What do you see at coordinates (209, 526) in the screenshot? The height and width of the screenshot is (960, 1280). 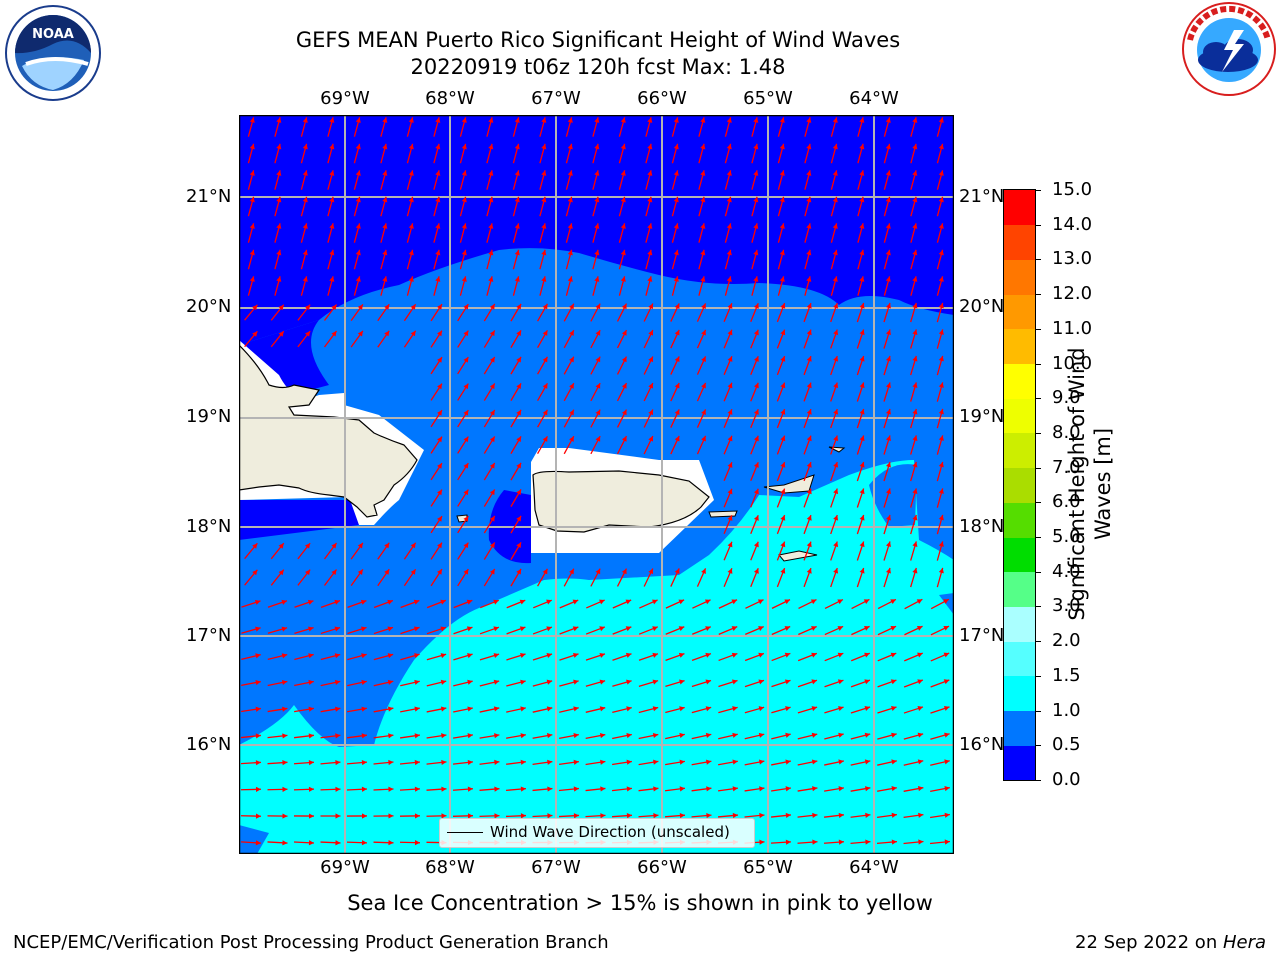 I see `lat-label-left: 18°N` at bounding box center [209, 526].